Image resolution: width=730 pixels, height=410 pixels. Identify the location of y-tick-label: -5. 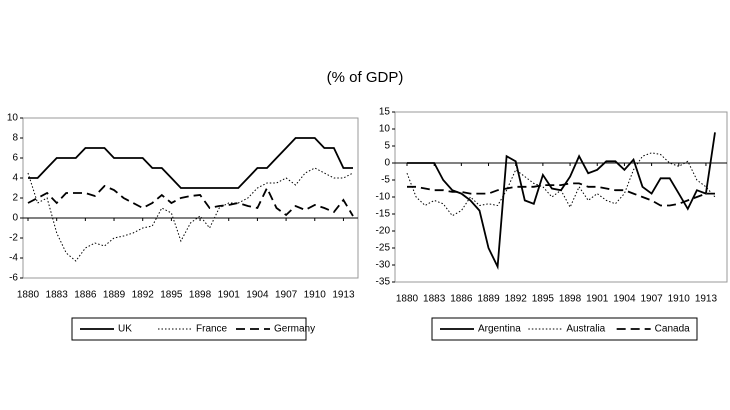
(385, 180).